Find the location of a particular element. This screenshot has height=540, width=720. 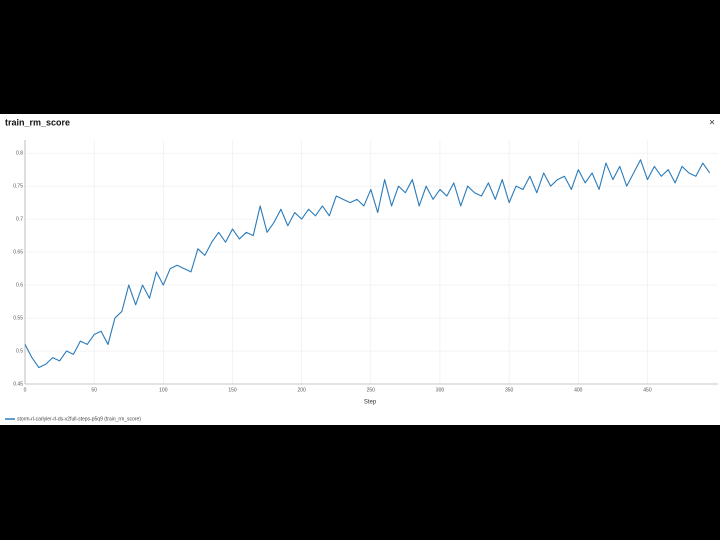

x-tick-label: 200 is located at coordinates (301, 390).